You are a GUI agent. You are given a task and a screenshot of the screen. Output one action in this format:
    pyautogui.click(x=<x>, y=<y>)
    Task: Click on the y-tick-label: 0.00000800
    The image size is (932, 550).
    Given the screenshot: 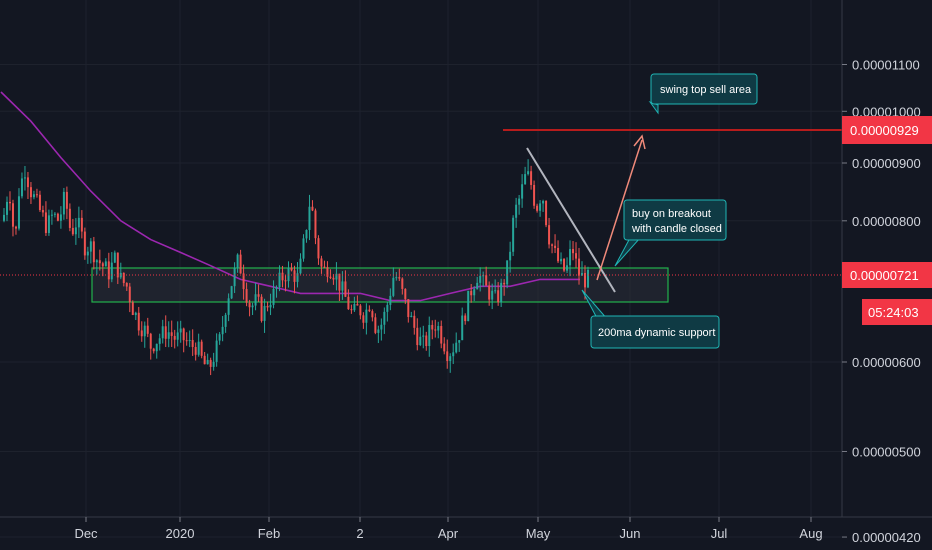 What is the action you would take?
    pyautogui.click(x=886, y=221)
    